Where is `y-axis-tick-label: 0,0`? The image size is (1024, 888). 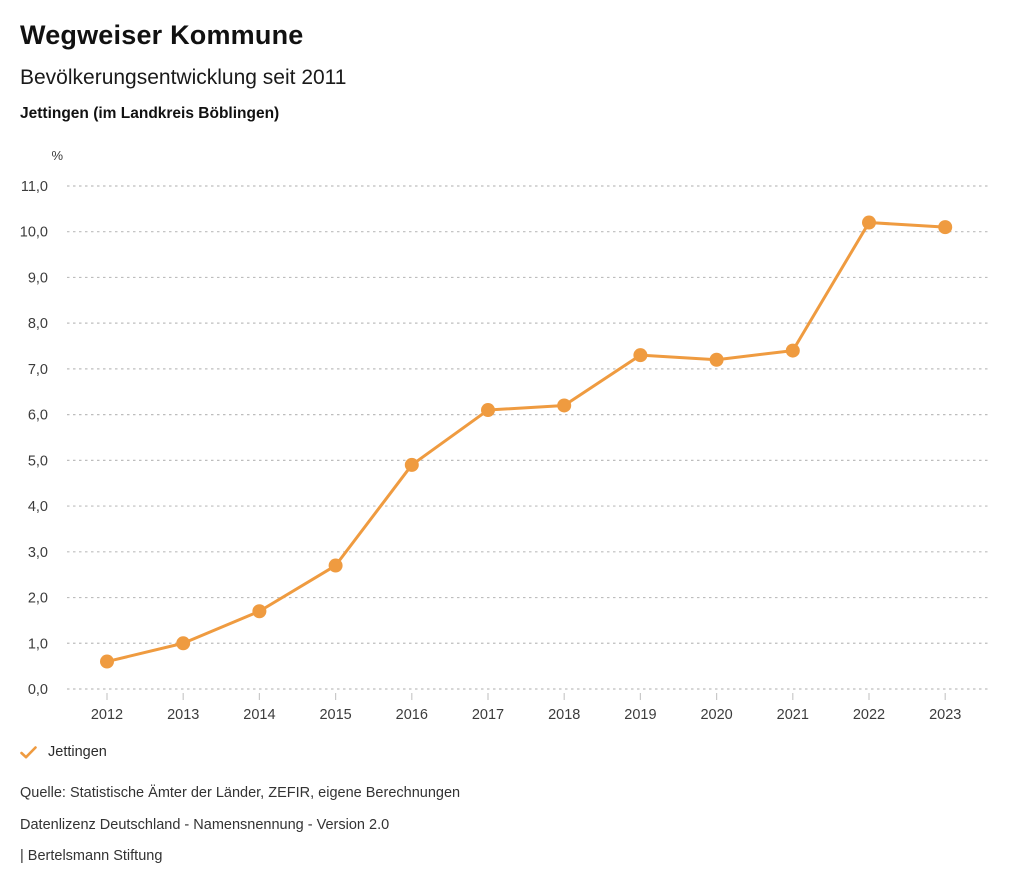
y-axis-tick-label: 0,0 is located at coordinates (38, 690).